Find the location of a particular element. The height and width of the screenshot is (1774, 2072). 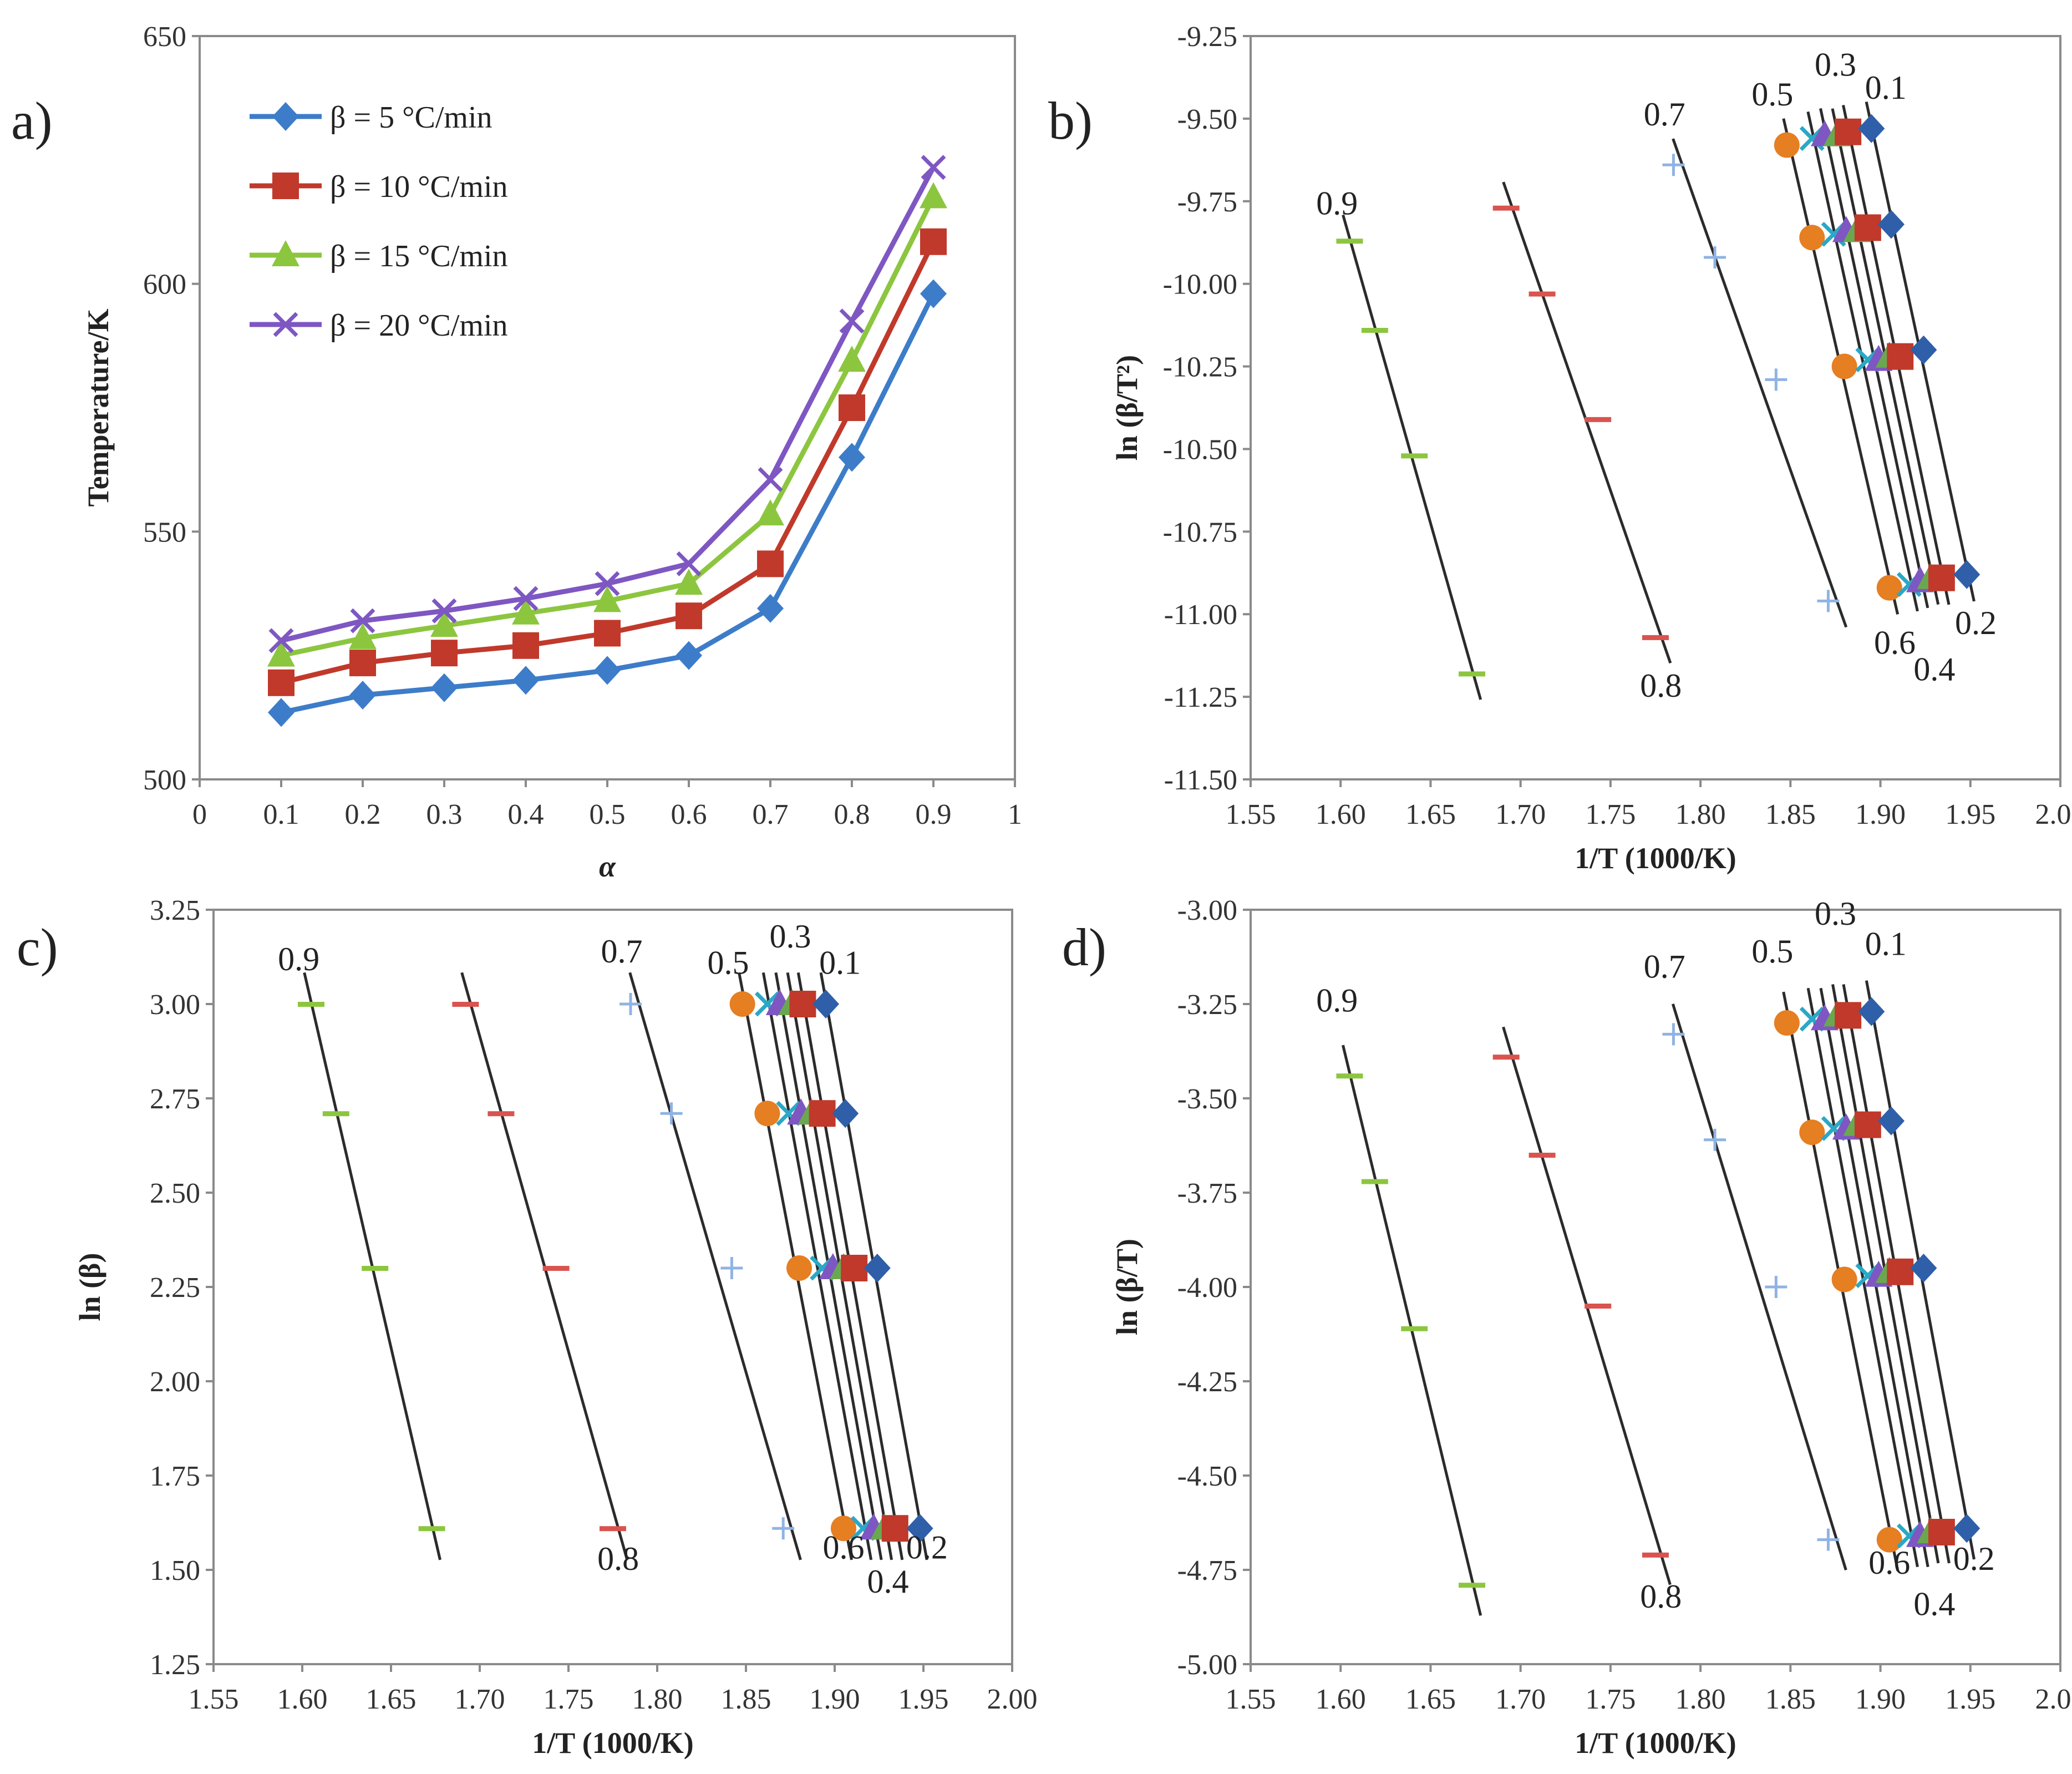

chart-d-xtick-label: 1.85 is located at coordinates (1790, 1699).